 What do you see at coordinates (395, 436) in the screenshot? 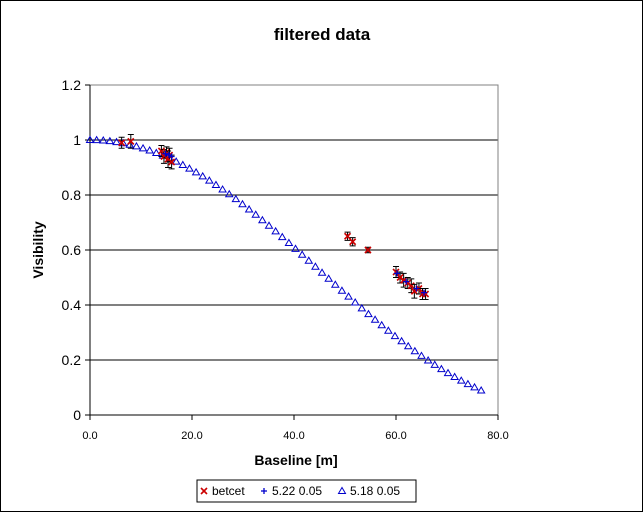
I see `x-tick-label: 60.0` at bounding box center [395, 436].